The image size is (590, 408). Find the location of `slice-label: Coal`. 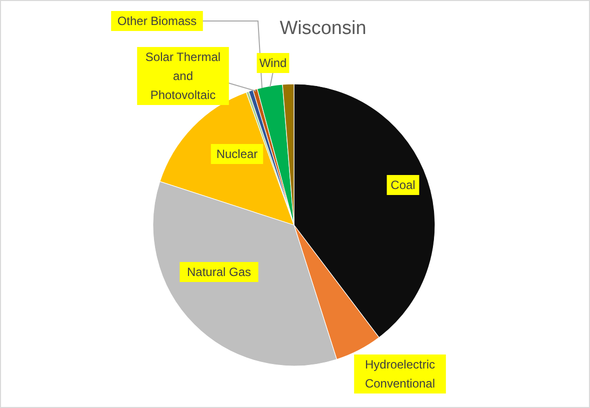

slice-label: Coal is located at coordinates (403, 185).